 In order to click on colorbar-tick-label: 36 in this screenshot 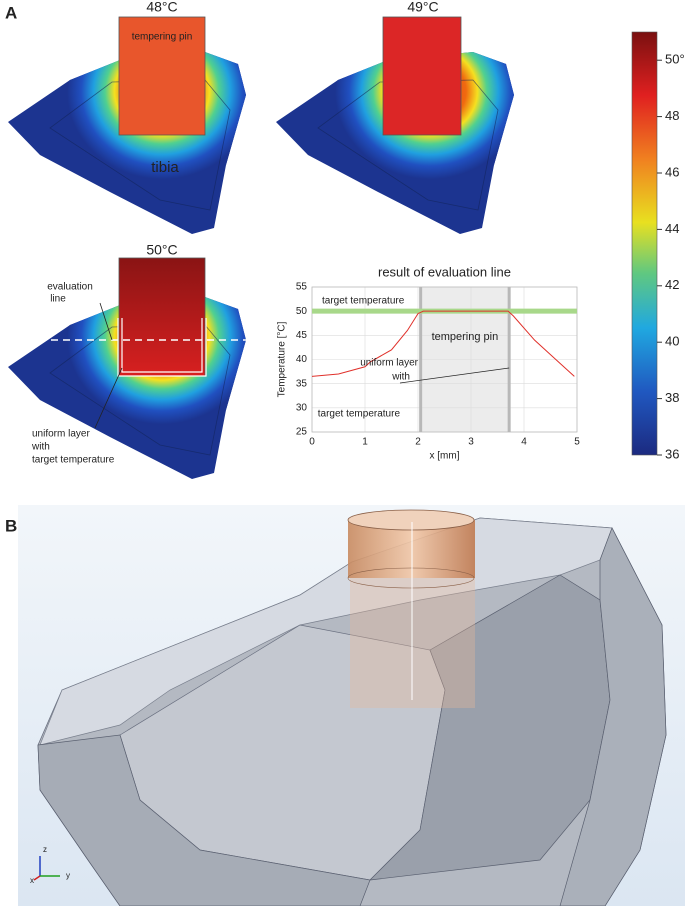, I will do `click(672, 453)`.